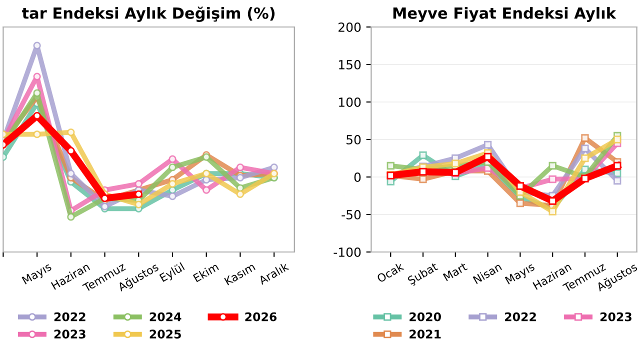  What do you see at coordinates (425, 334) in the screenshot?
I see `legend-label: 2021` at bounding box center [425, 334].